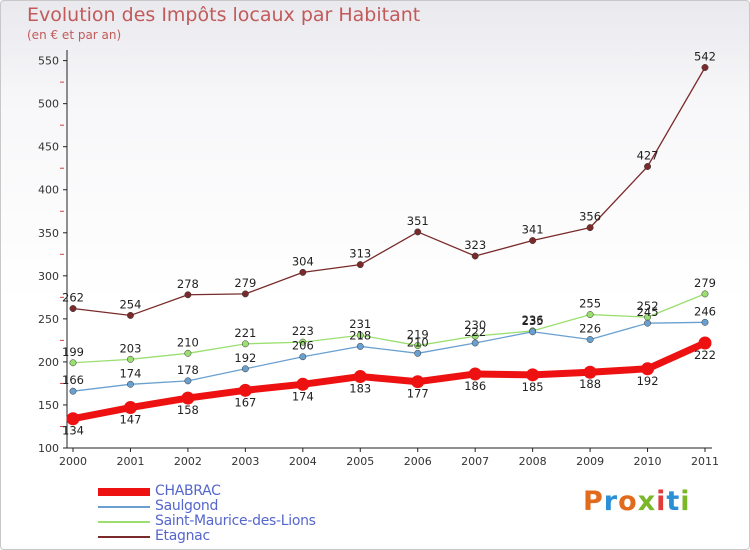  Describe the element at coordinates (188, 410) in the screenshot. I see `data-label: 158` at that location.